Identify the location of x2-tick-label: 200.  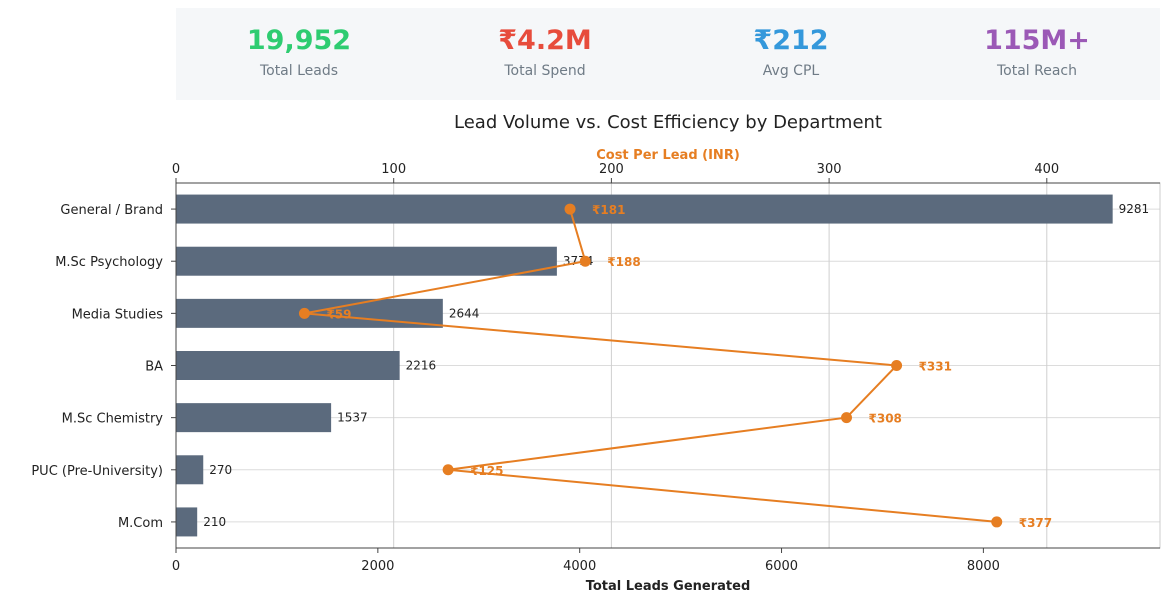
(611, 169).